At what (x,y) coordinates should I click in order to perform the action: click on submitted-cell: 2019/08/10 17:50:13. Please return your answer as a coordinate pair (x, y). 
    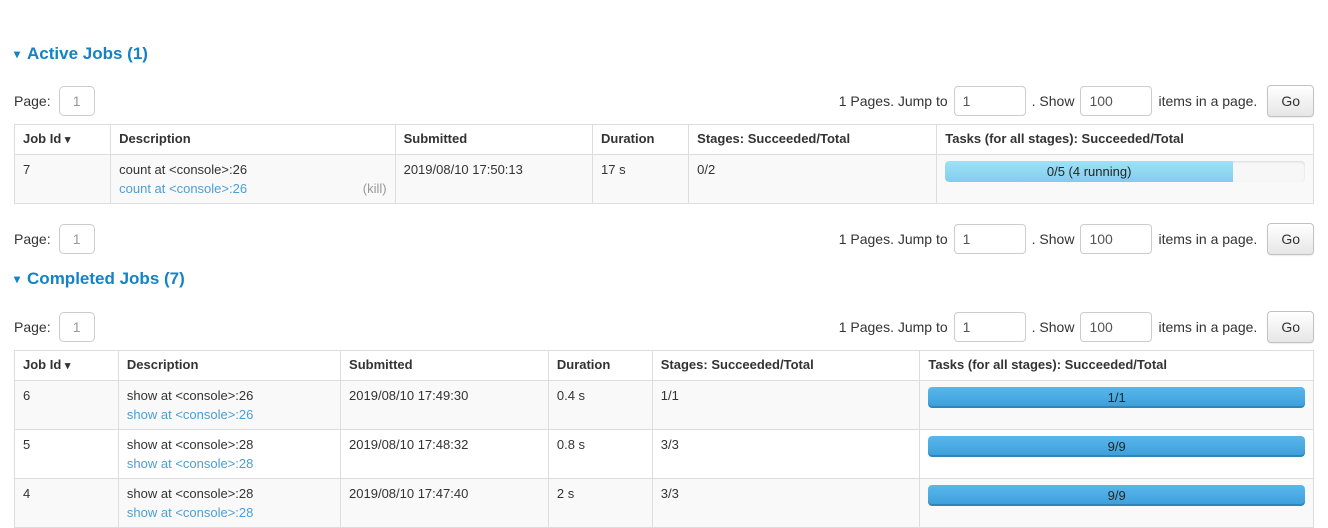
    Looking at the image, I should click on (494, 179).